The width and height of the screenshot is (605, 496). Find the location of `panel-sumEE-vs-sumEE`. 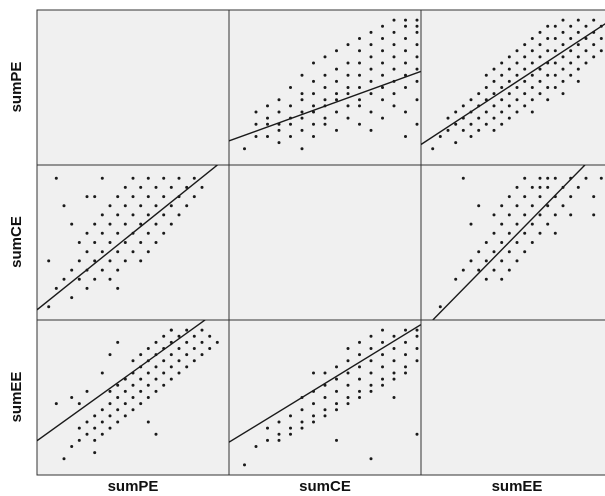

panel-sumEE-vs-sumEE is located at coordinates (512, 397).